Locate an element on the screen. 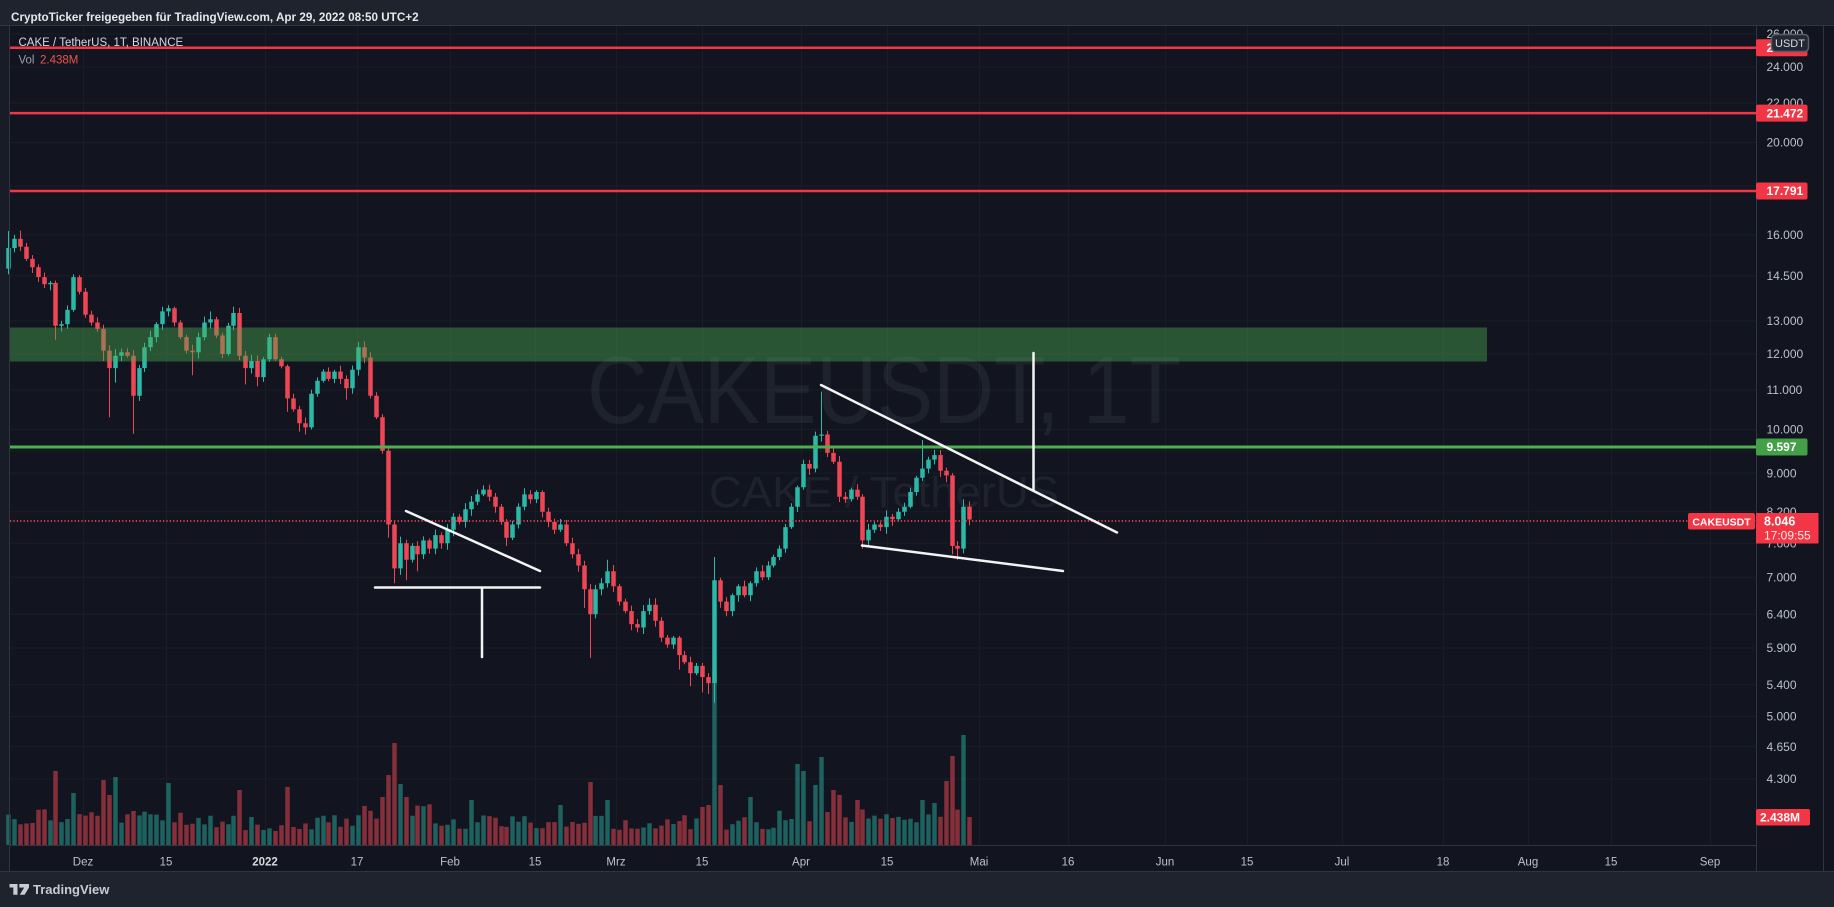  svg-text: Dez is located at coordinates (83, 863).